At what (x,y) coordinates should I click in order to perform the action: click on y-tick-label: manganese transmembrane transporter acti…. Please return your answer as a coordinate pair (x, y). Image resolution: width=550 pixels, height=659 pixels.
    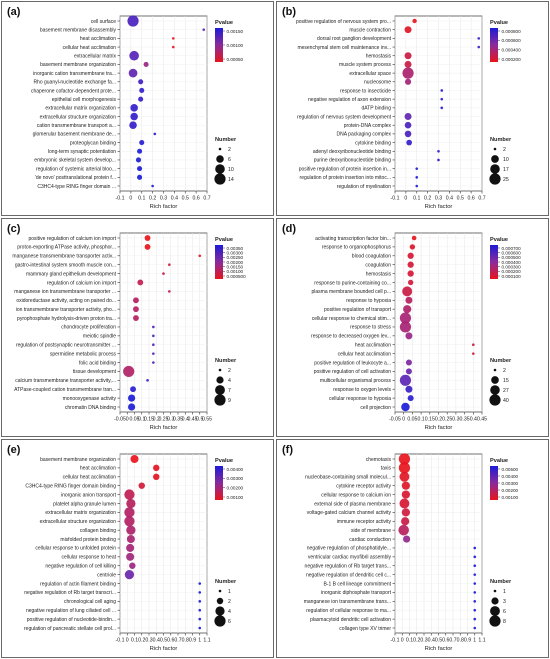
    Looking at the image, I should click on (64, 257).